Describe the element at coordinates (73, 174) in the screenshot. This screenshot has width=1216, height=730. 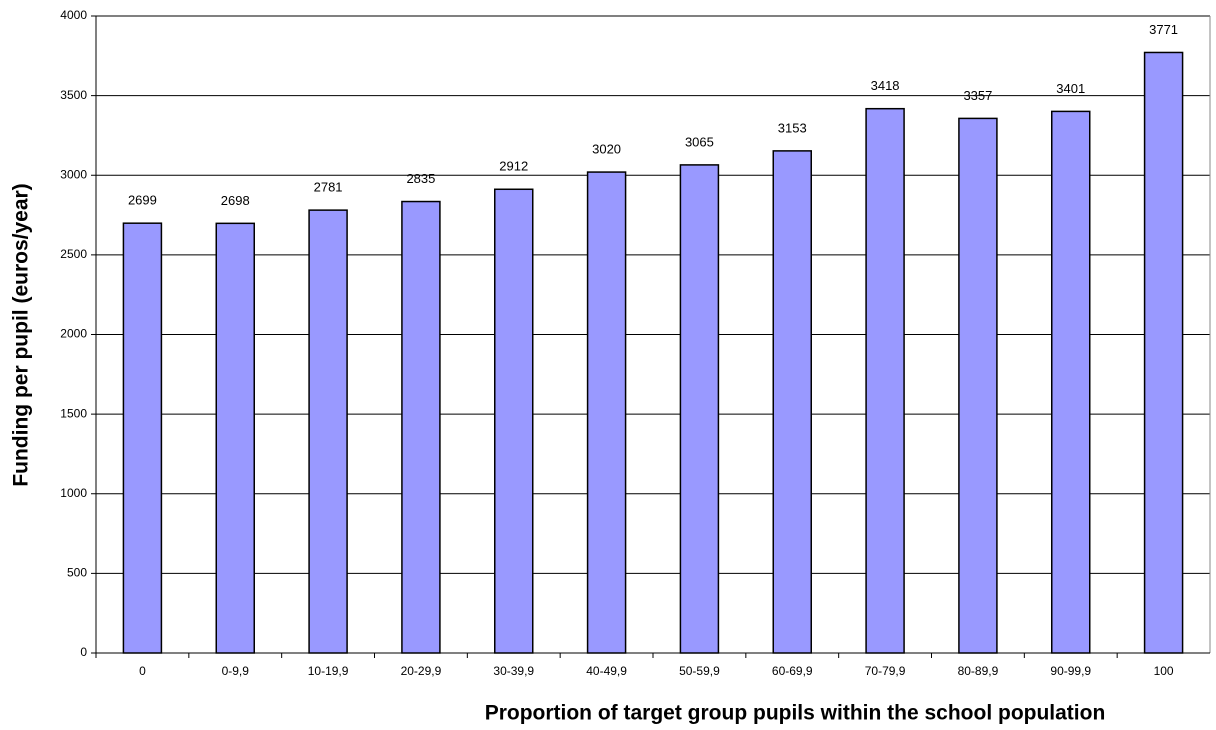
I see `y-tick-label: 3000` at that location.